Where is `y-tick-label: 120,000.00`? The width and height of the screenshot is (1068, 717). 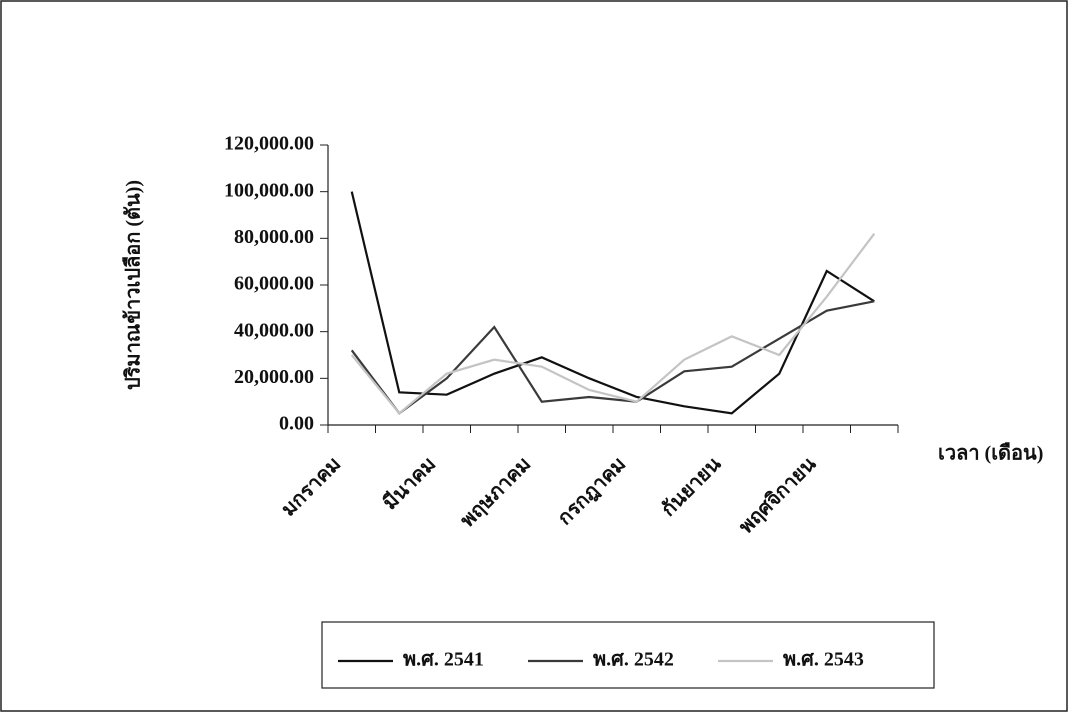
y-tick-label: 120,000.00 is located at coordinates (269, 144).